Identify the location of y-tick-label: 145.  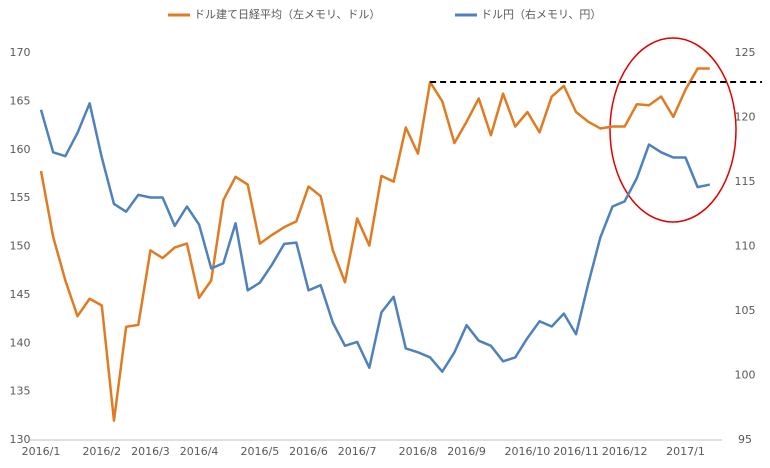
(20, 294).